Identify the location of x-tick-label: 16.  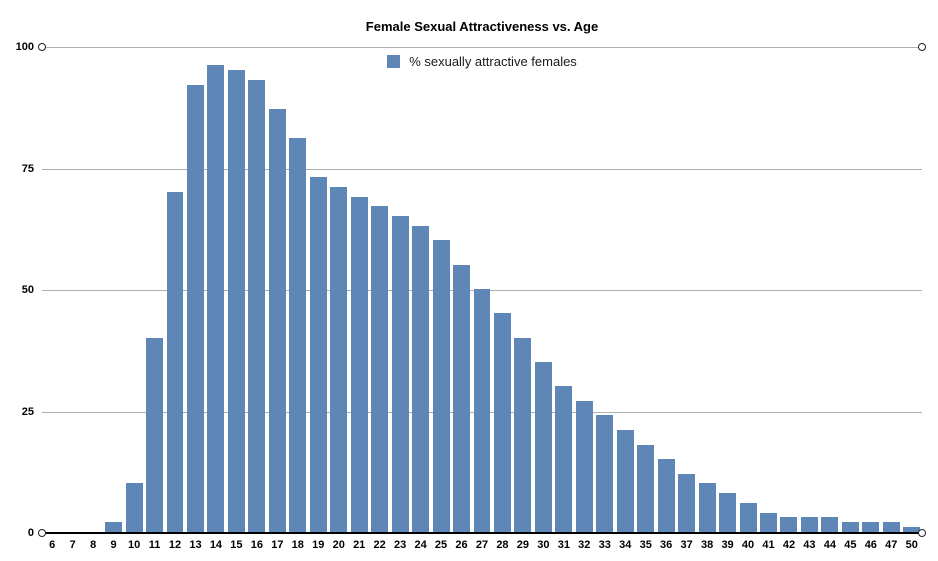
(256, 545).